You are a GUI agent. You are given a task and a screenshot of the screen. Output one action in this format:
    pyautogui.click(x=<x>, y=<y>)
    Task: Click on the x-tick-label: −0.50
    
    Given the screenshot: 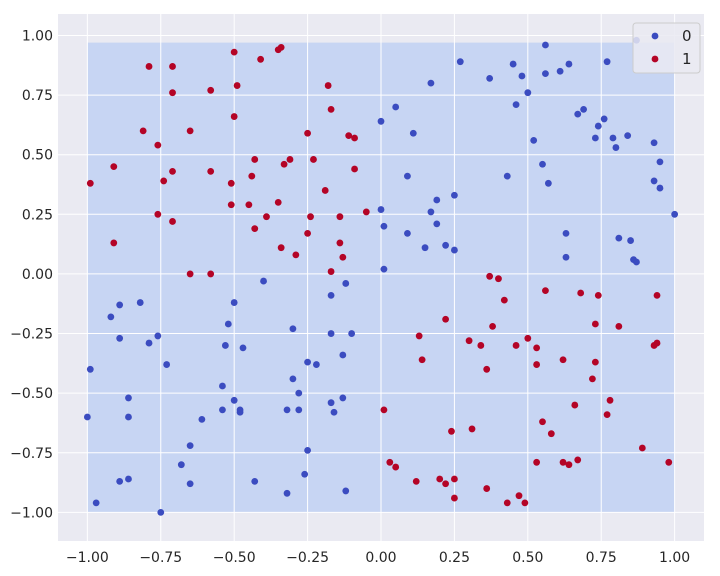 What is the action you would take?
    pyautogui.click(x=234, y=558)
    